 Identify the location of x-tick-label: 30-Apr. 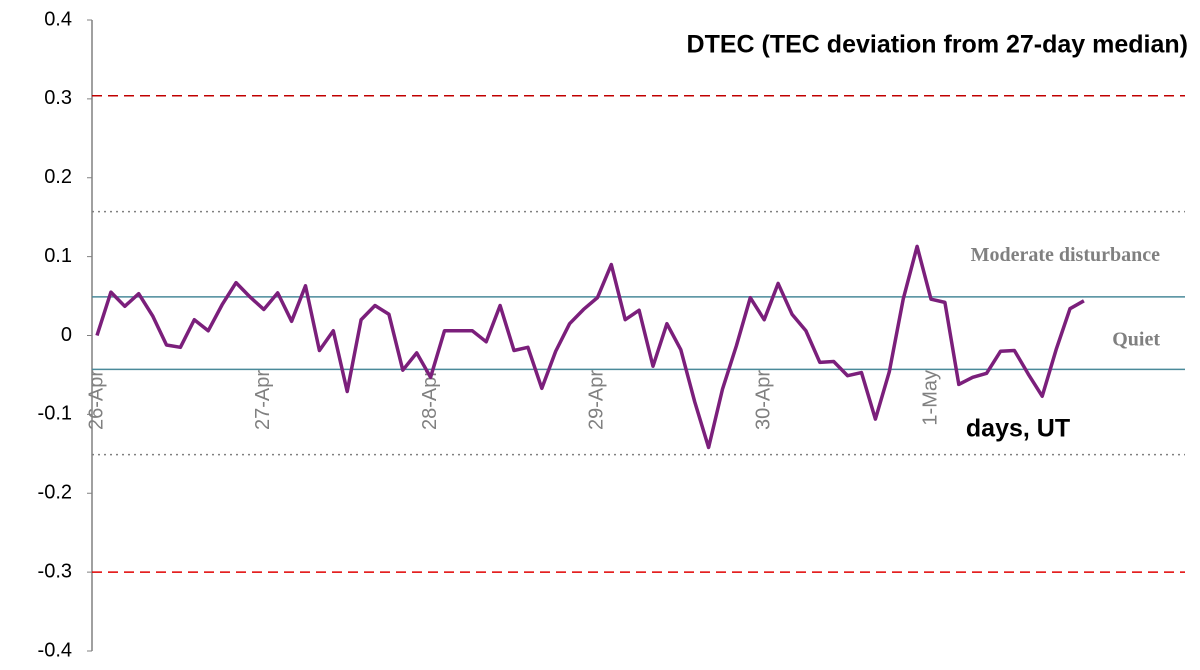
(763, 400).